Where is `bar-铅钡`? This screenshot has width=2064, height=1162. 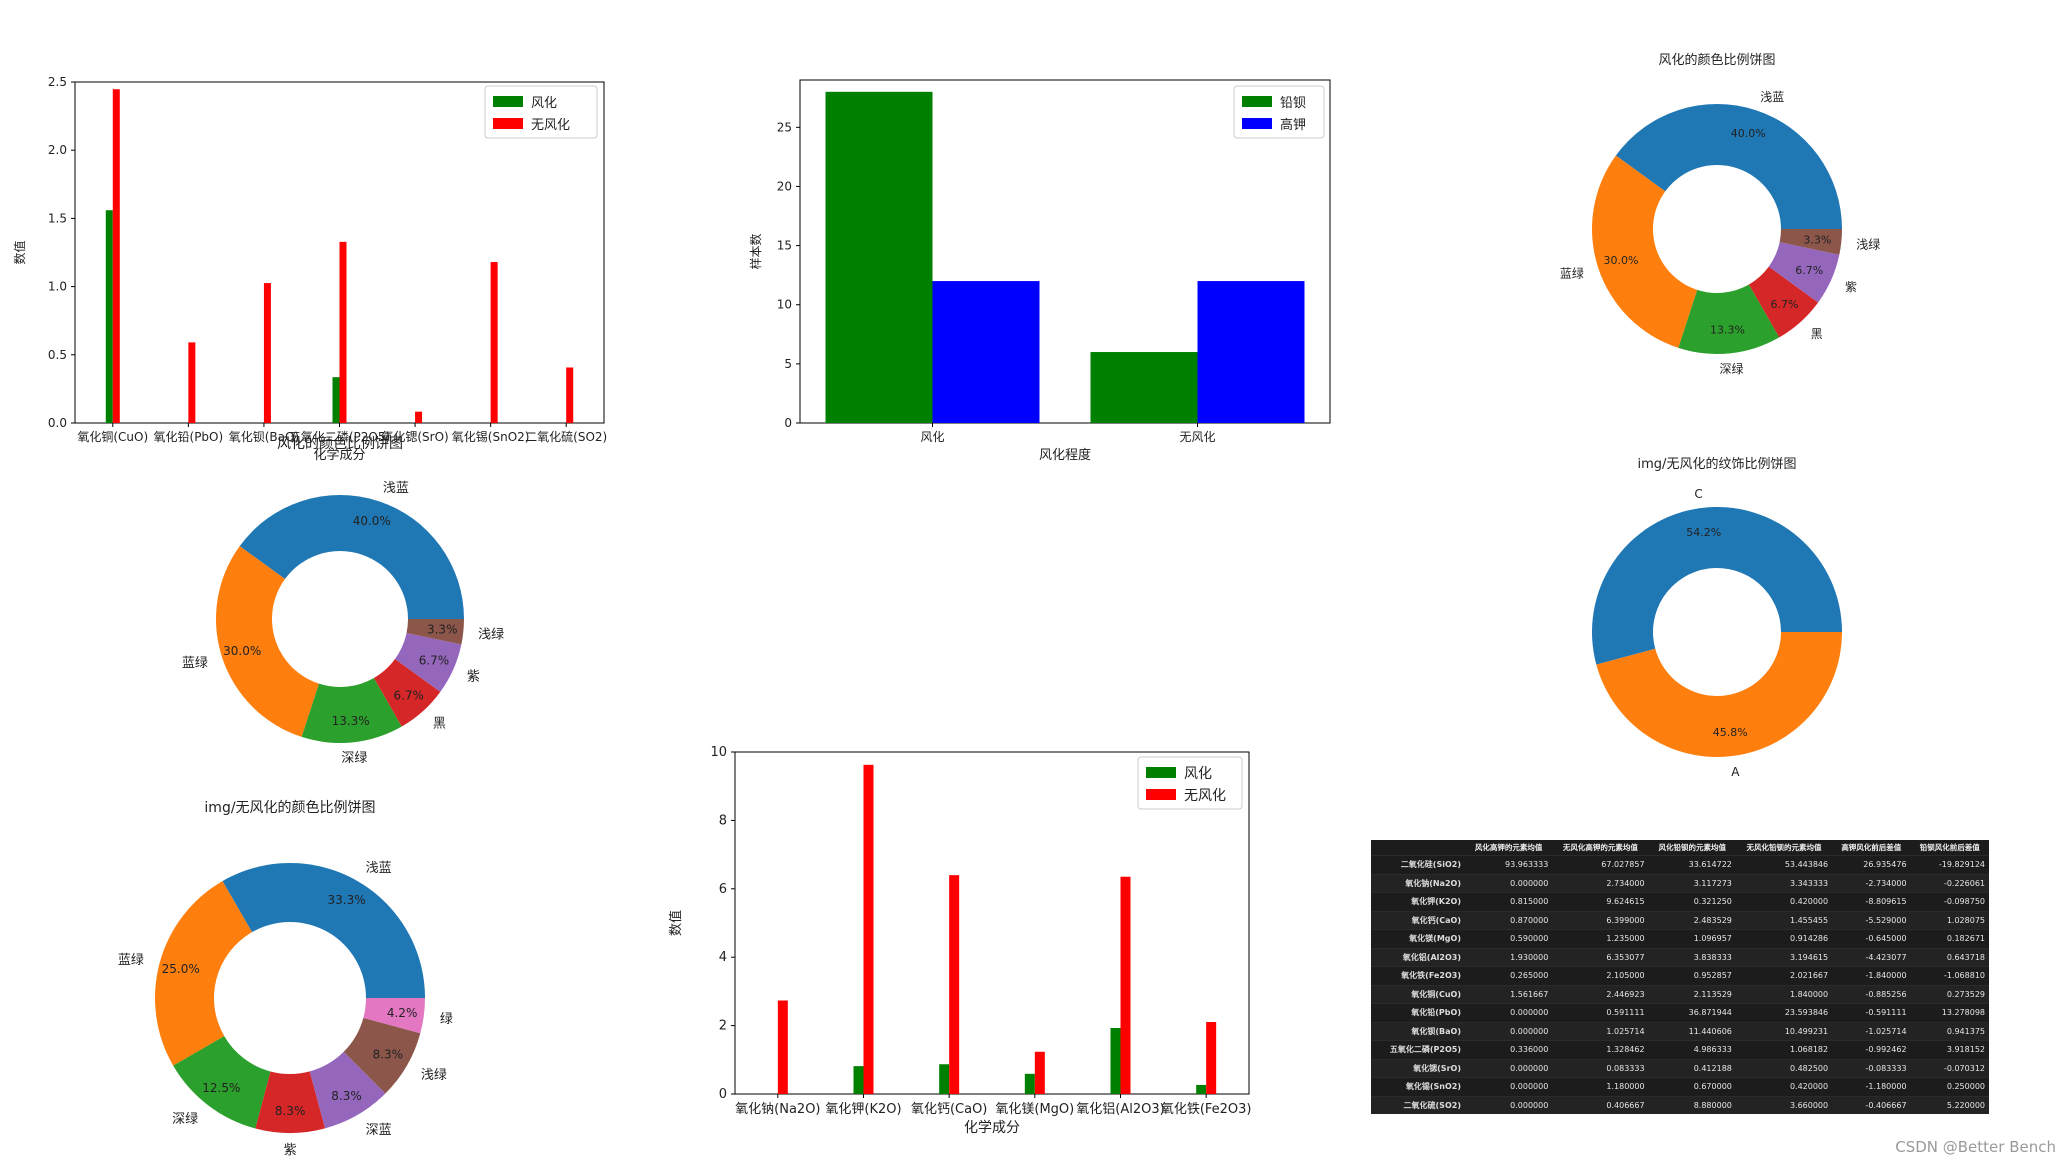 bar-铅钡 is located at coordinates (1144, 387).